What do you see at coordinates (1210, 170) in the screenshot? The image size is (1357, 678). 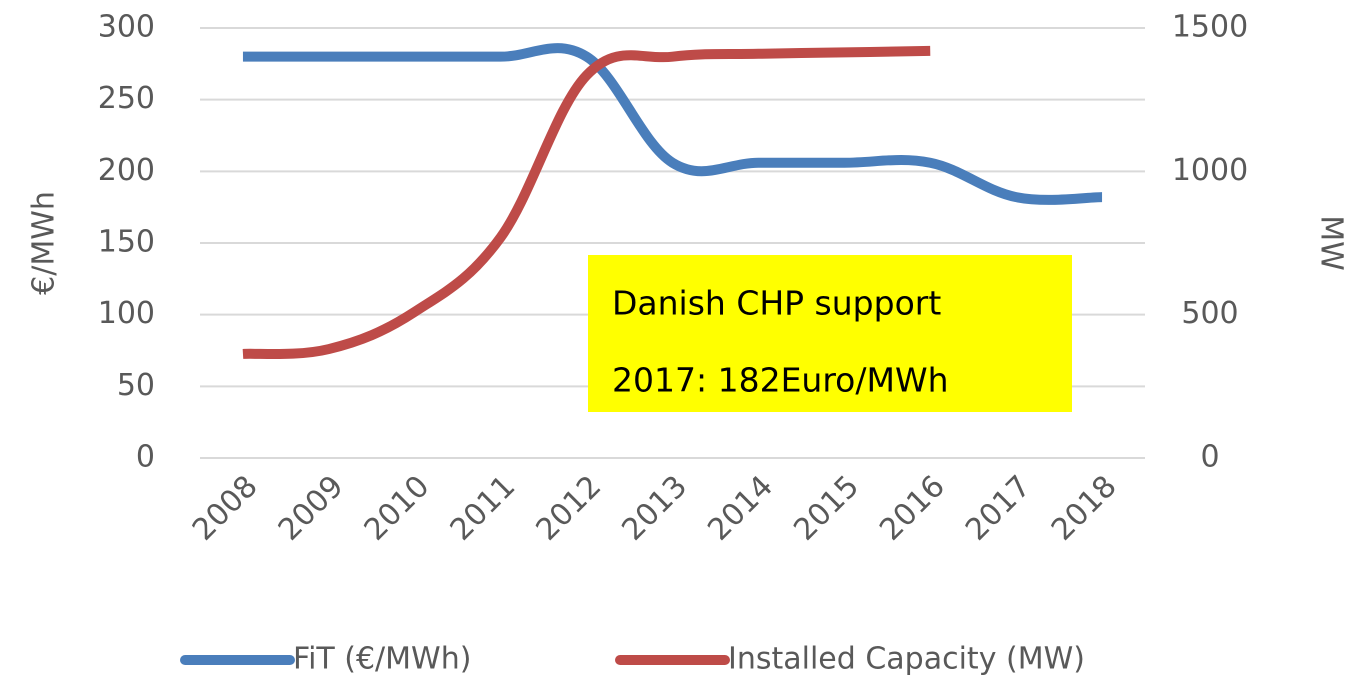 I see `y2-tick-label: 1000` at bounding box center [1210, 170].